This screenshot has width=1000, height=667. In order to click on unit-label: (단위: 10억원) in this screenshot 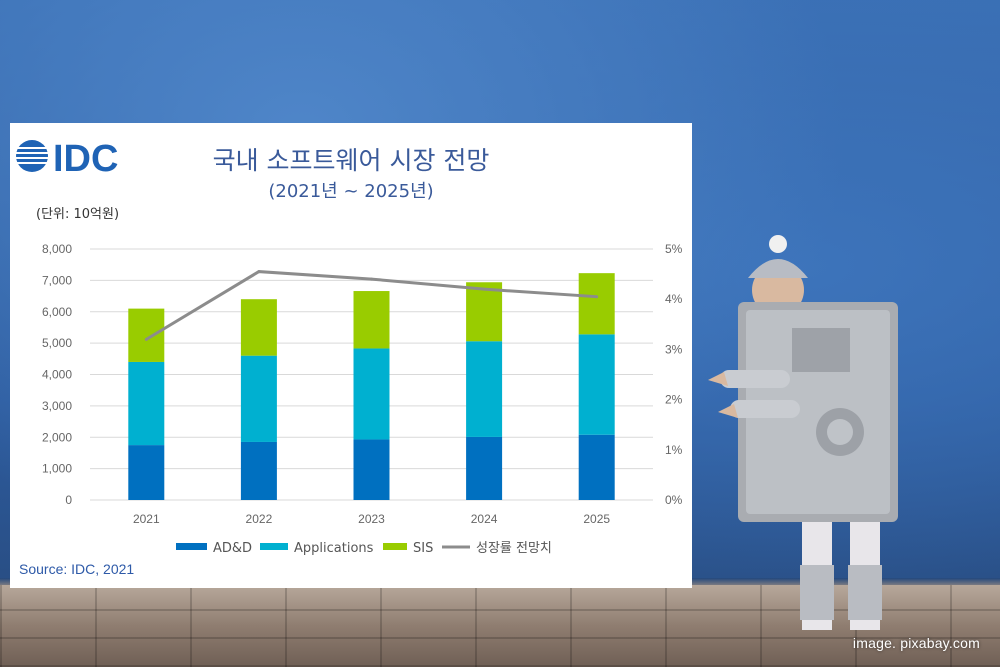, I will do `click(78, 214)`.